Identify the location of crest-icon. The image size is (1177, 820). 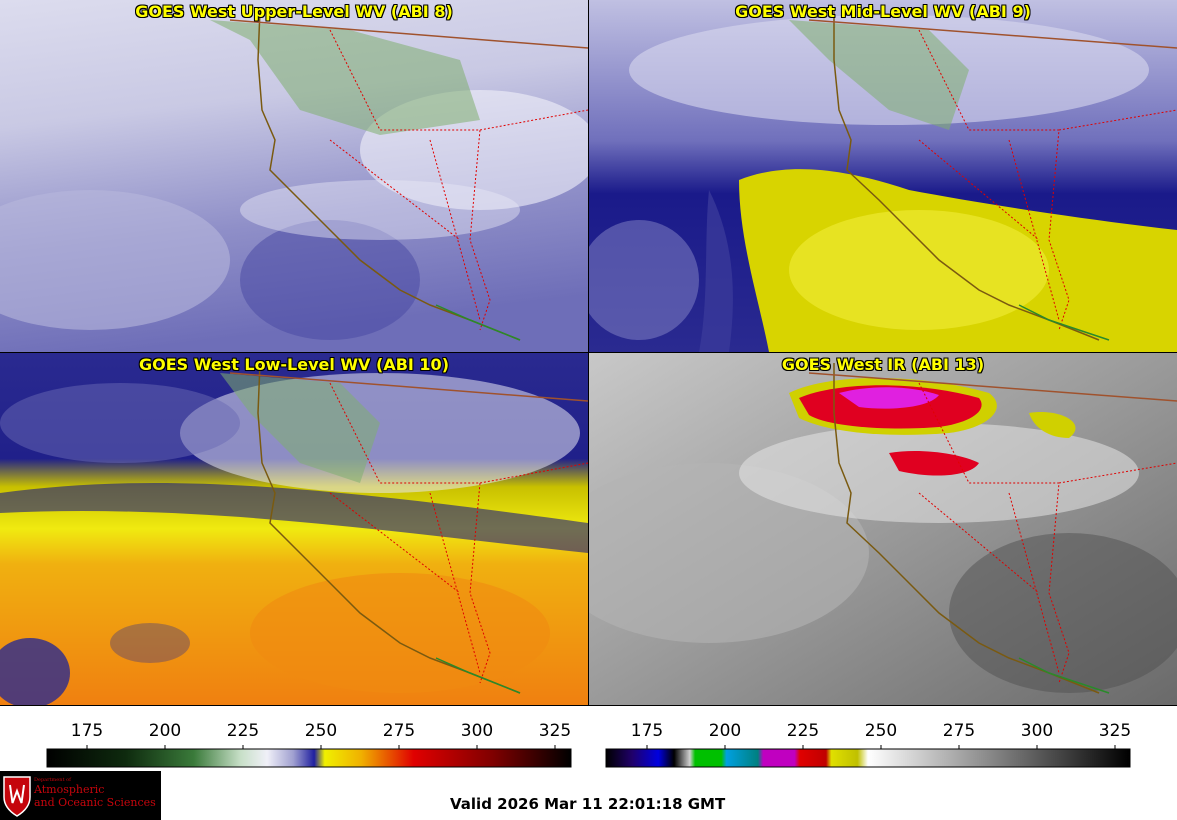
(17, 796).